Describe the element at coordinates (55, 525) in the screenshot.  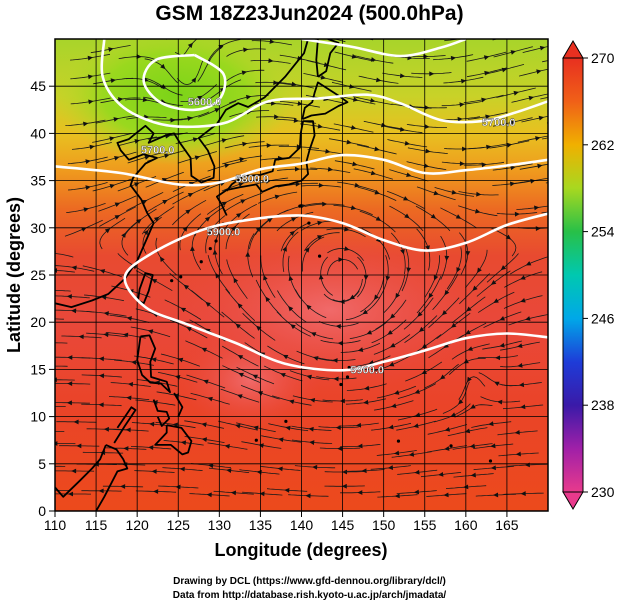
I see `x-tick-label: 110` at that location.